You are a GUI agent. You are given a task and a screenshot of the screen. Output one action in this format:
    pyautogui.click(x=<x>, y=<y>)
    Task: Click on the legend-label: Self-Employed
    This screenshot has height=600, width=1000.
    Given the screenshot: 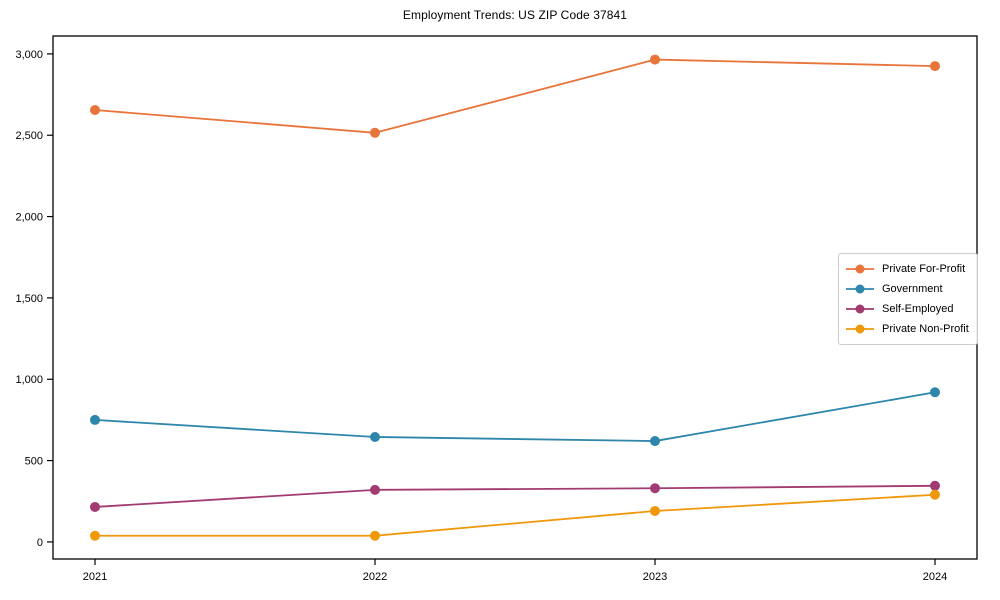 What is the action you would take?
    pyautogui.click(x=918, y=309)
    